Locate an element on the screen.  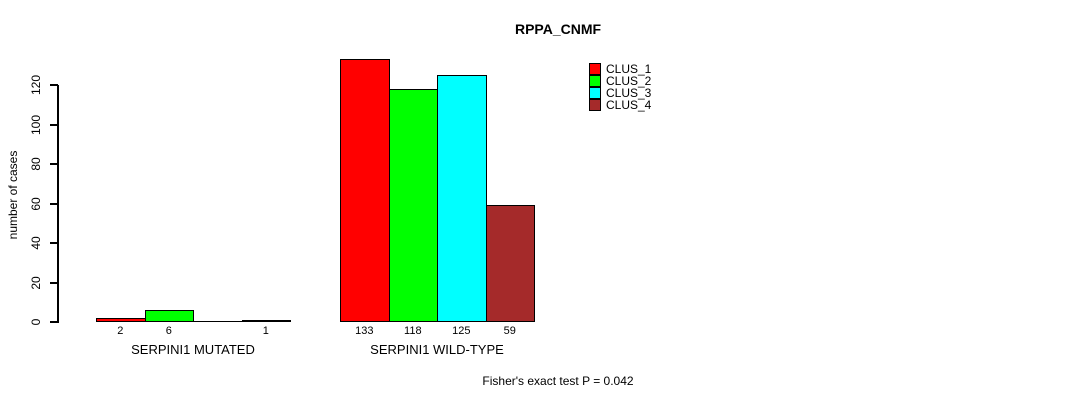
legend-row-clus_4: CLUS_4 is located at coordinates (620, 105).